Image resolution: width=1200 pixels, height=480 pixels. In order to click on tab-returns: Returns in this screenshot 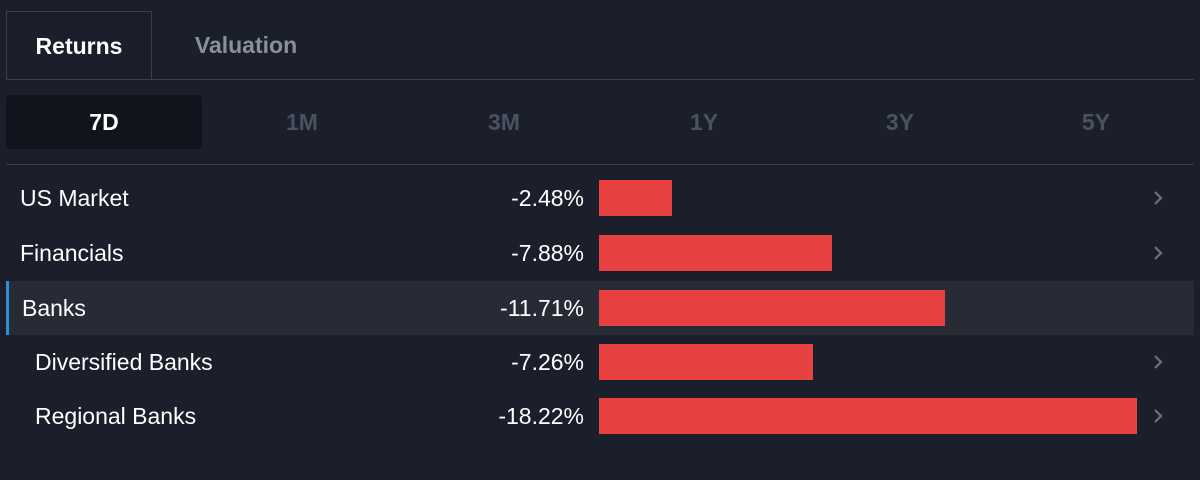, I will do `click(79, 45)`.